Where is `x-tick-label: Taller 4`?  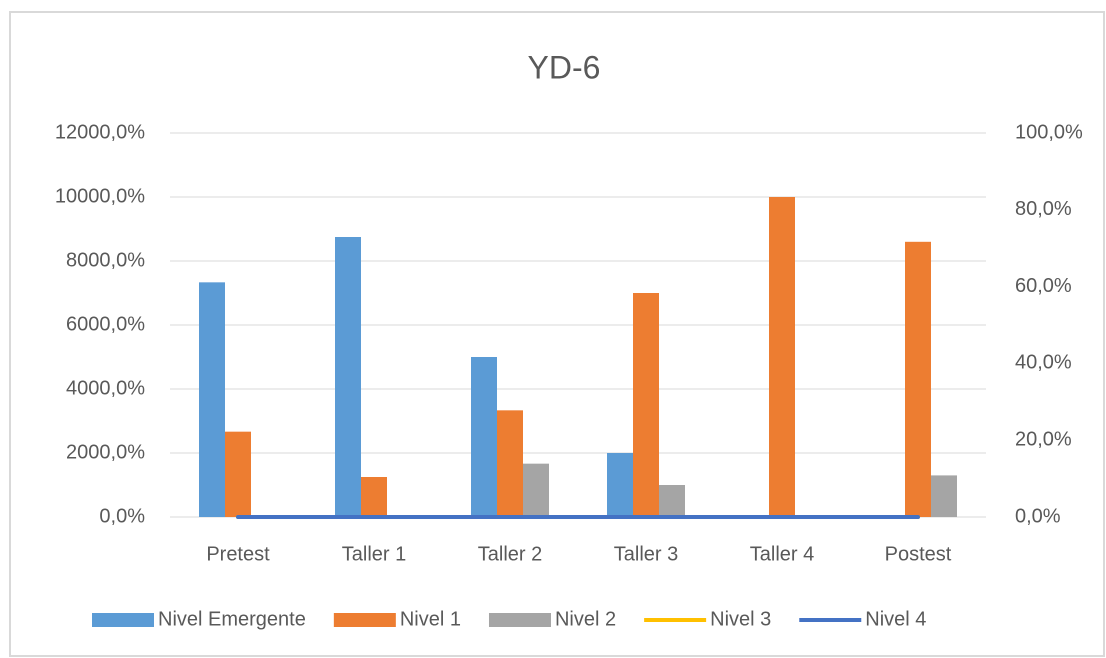 x-tick-label: Taller 4 is located at coordinates (782, 554).